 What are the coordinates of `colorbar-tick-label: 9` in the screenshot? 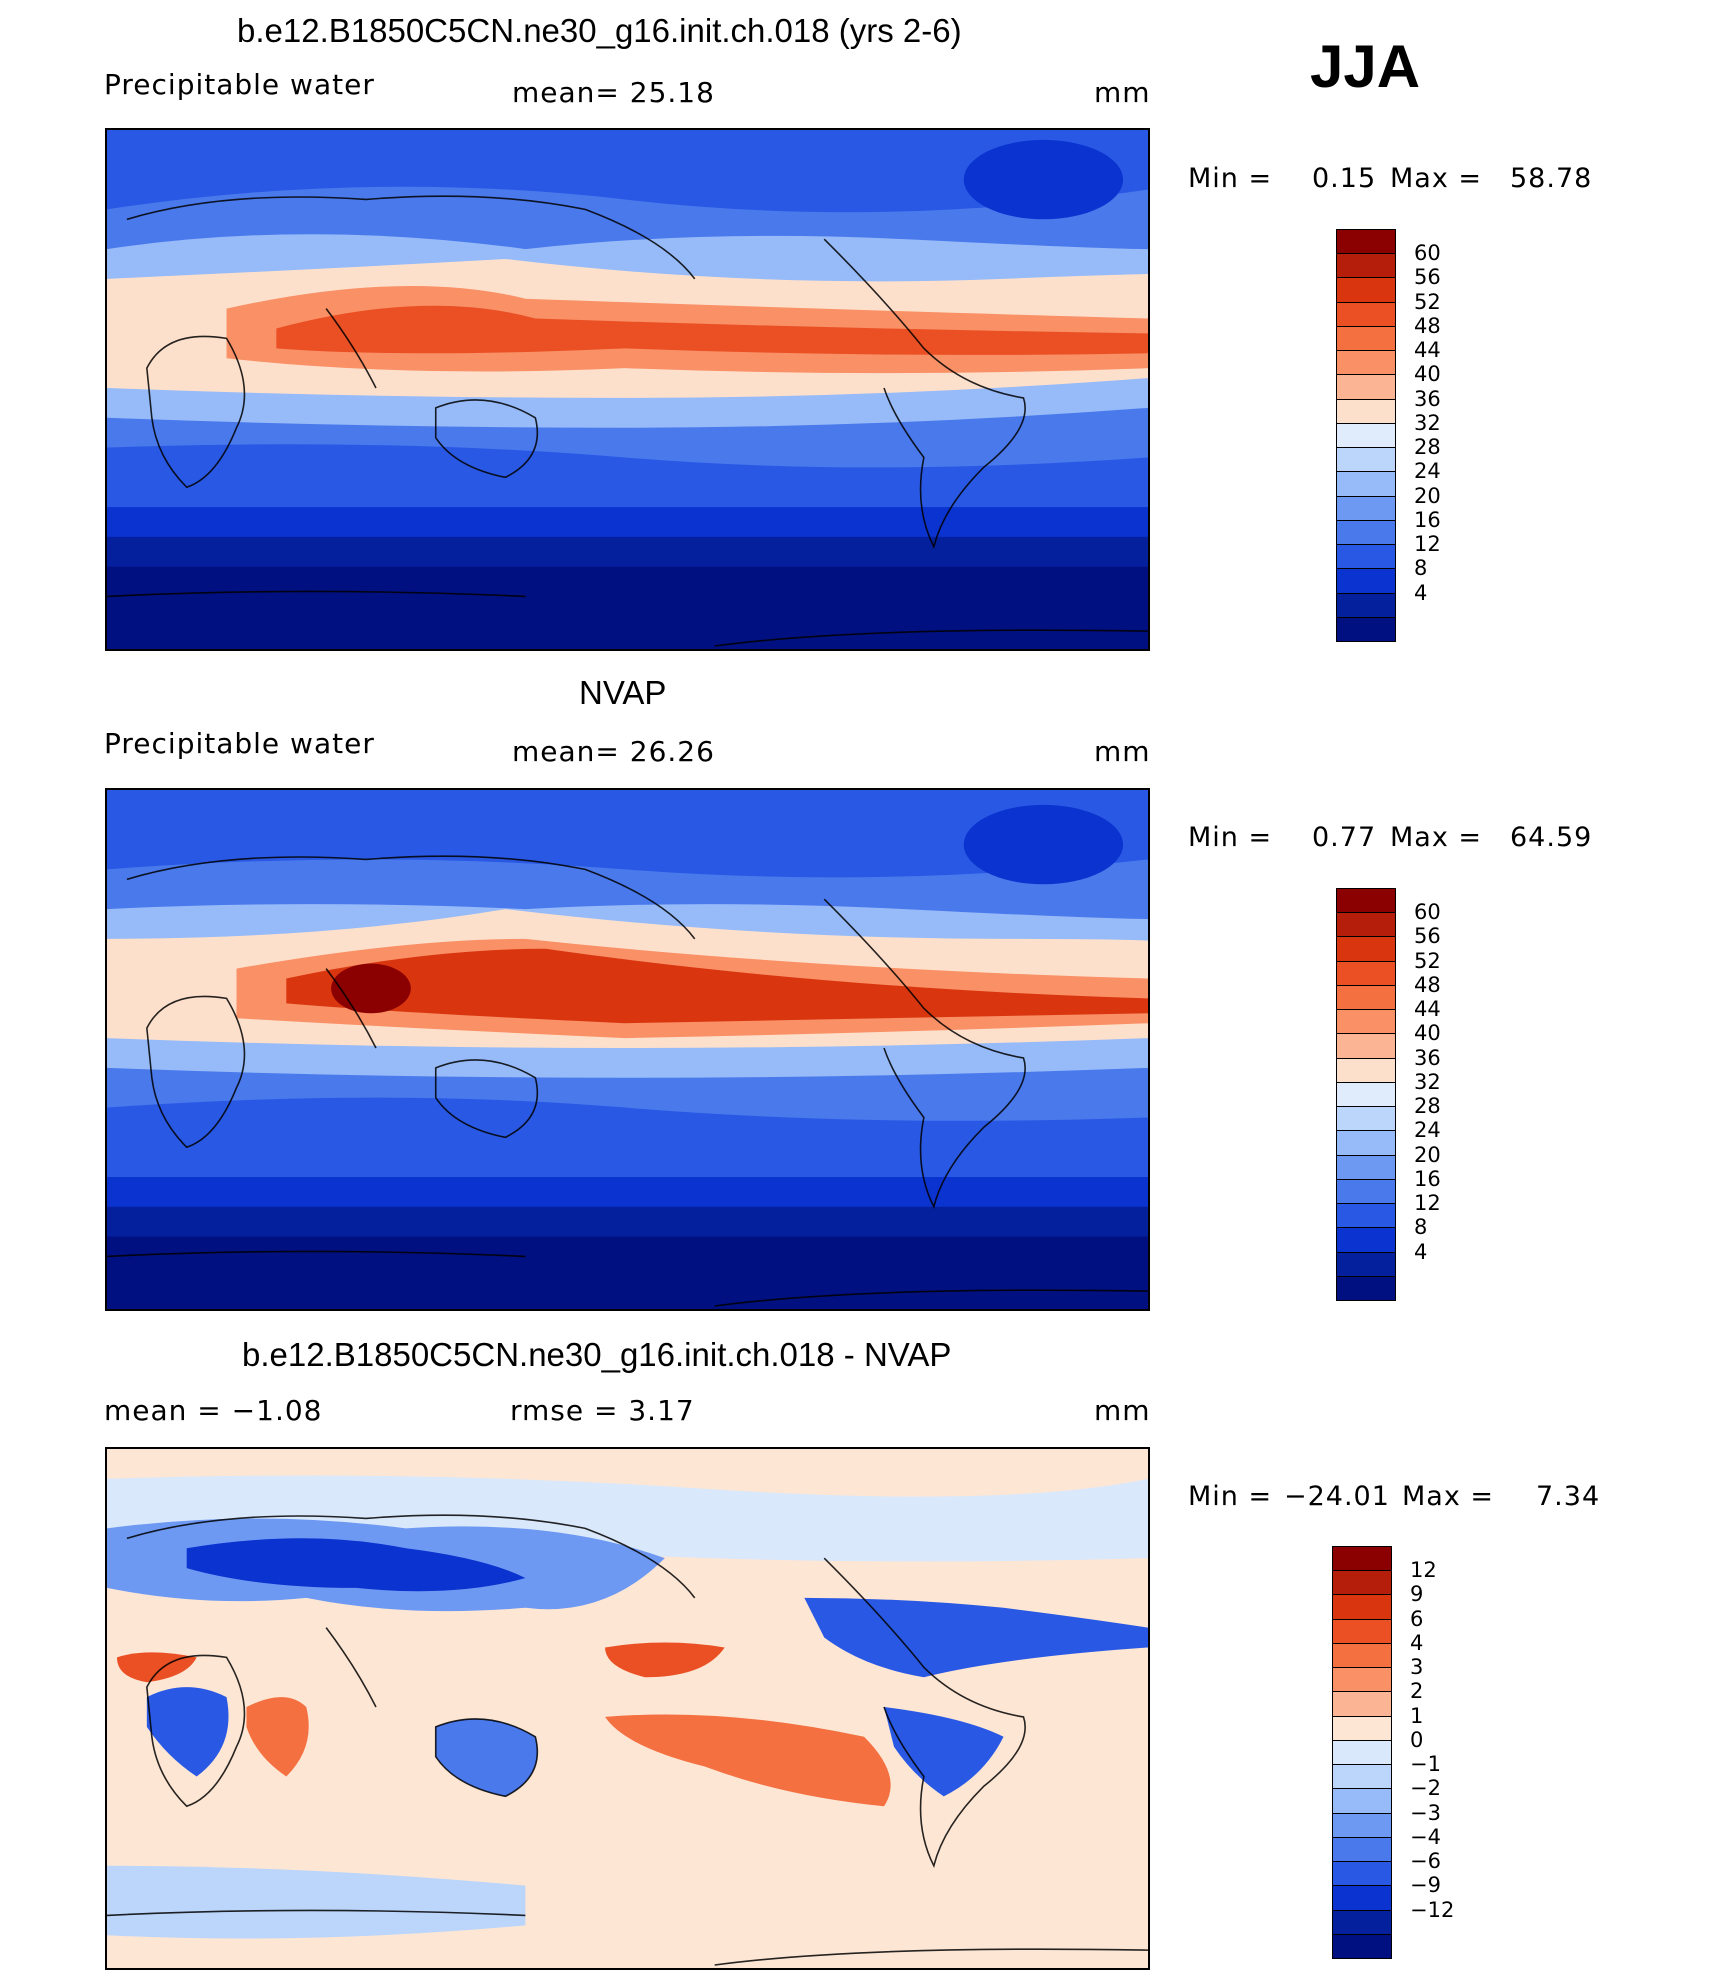 It's located at (1417, 1594).